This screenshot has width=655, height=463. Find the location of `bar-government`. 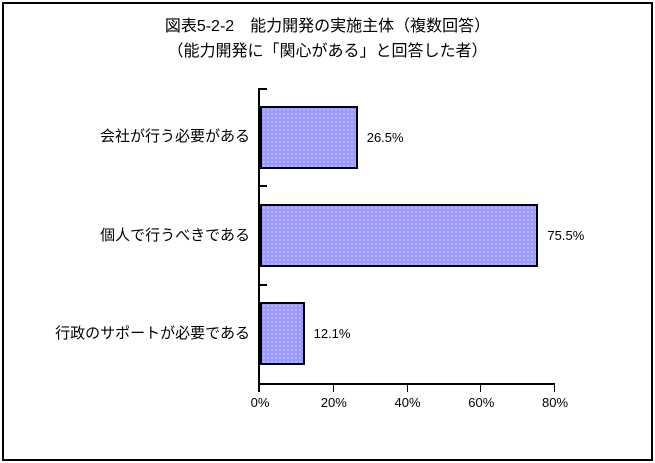

bar-government is located at coordinates (282, 334).